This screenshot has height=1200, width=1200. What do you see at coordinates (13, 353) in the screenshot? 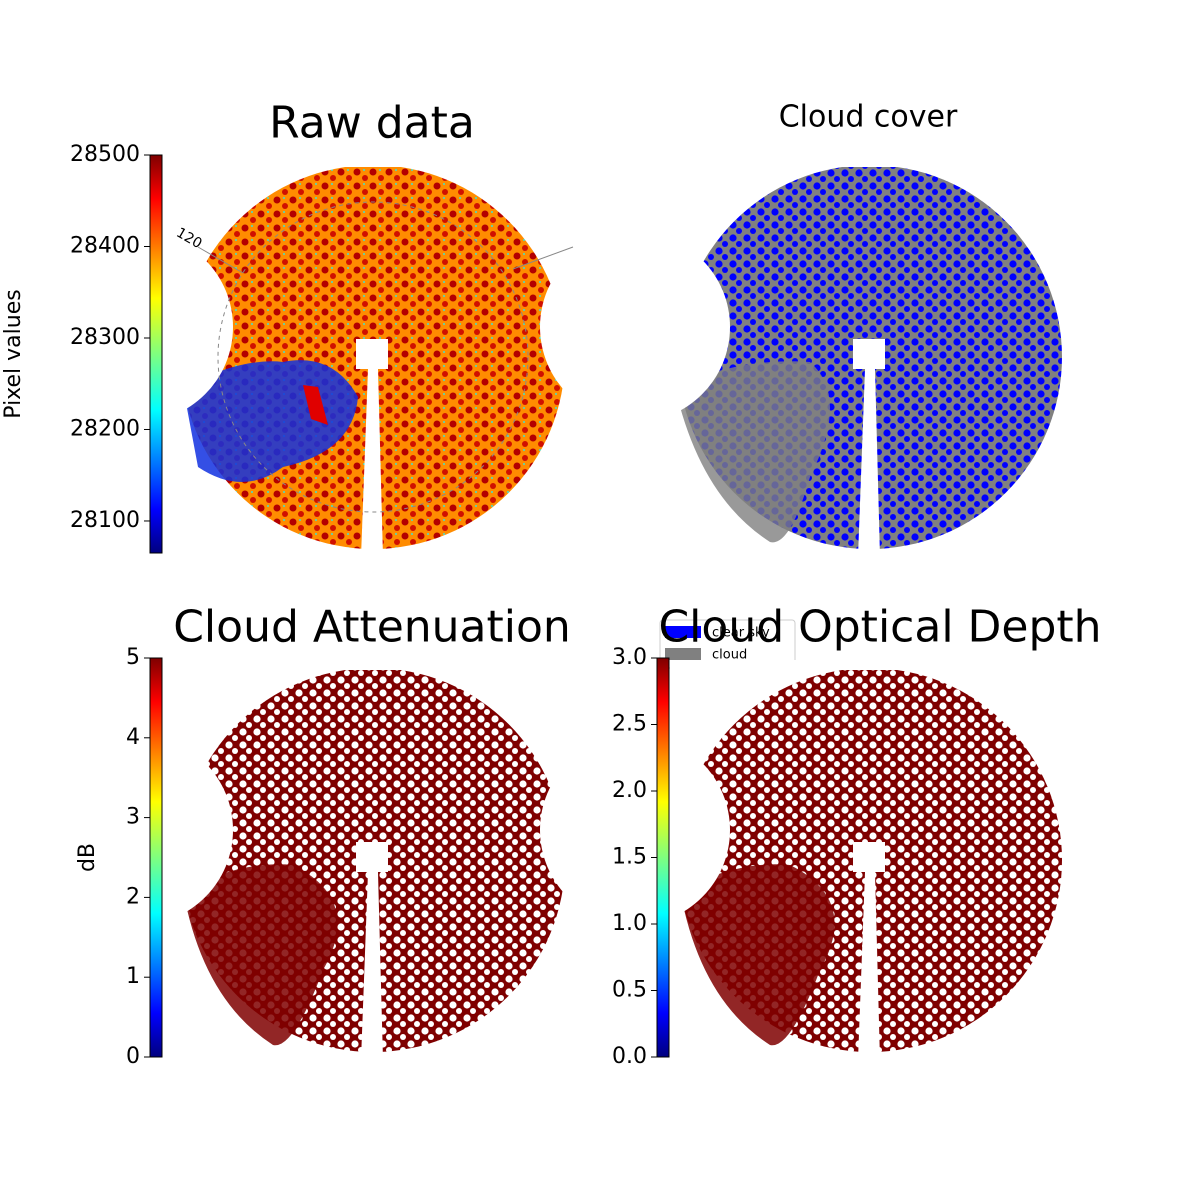
I see `colorbar-label: Pixel values` at bounding box center [13, 353].